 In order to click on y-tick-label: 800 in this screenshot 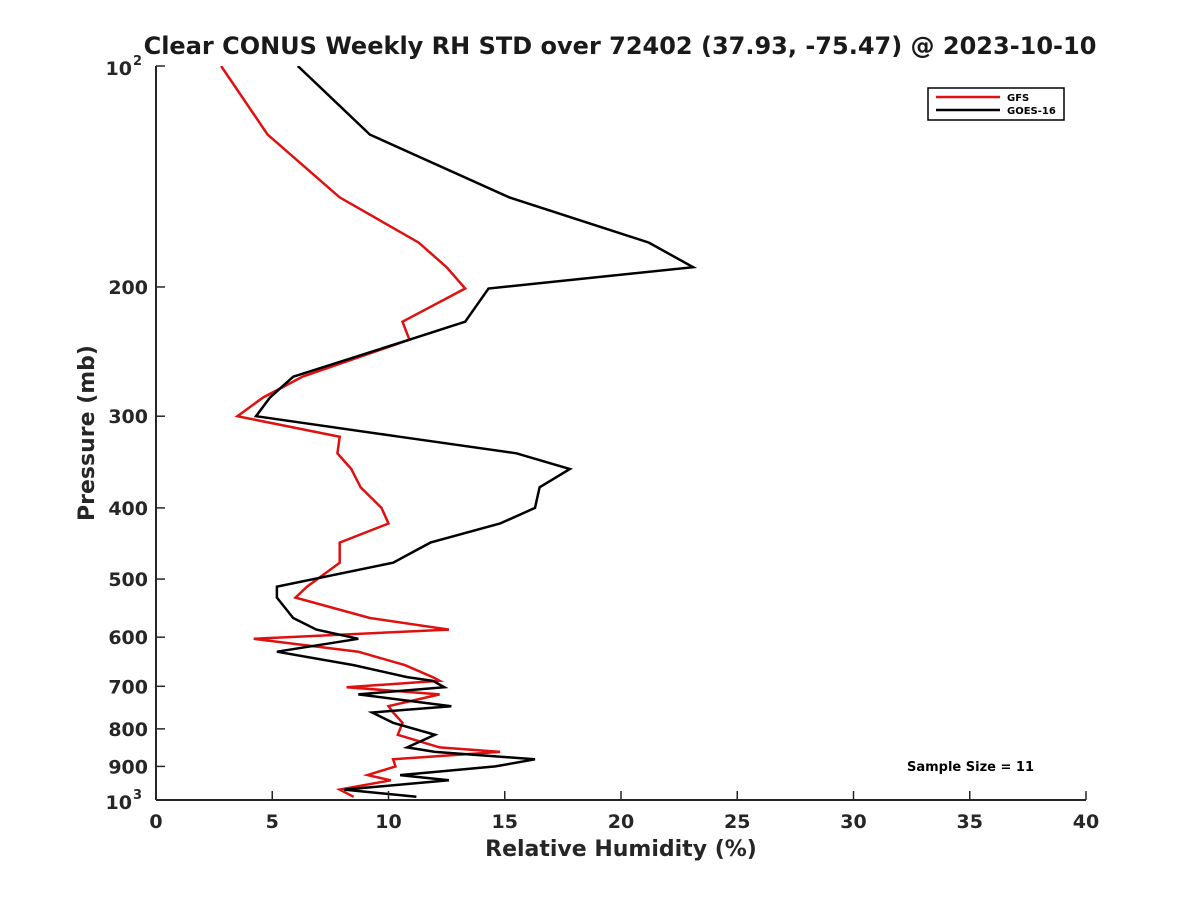, I will do `click(128, 730)`.